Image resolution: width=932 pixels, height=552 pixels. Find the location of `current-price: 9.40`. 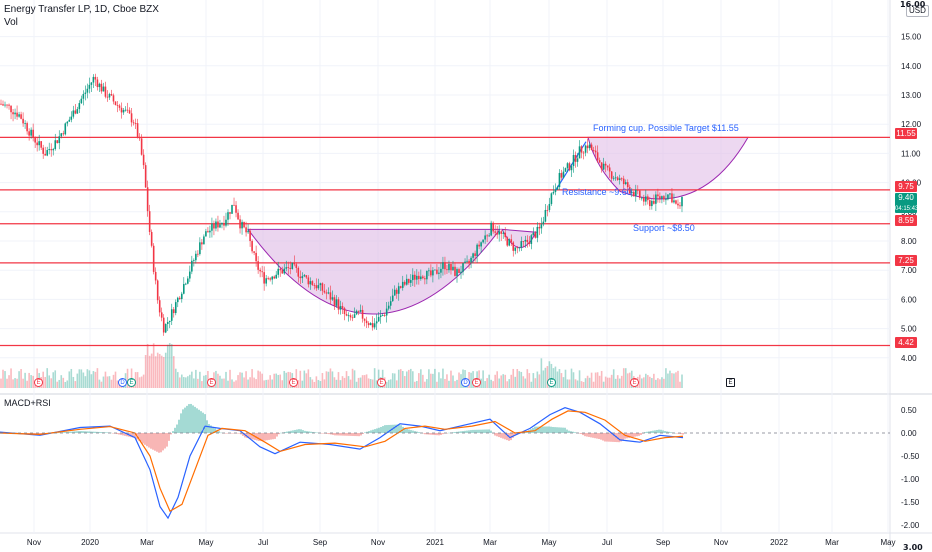

current-price: 9.40 is located at coordinates (906, 197).